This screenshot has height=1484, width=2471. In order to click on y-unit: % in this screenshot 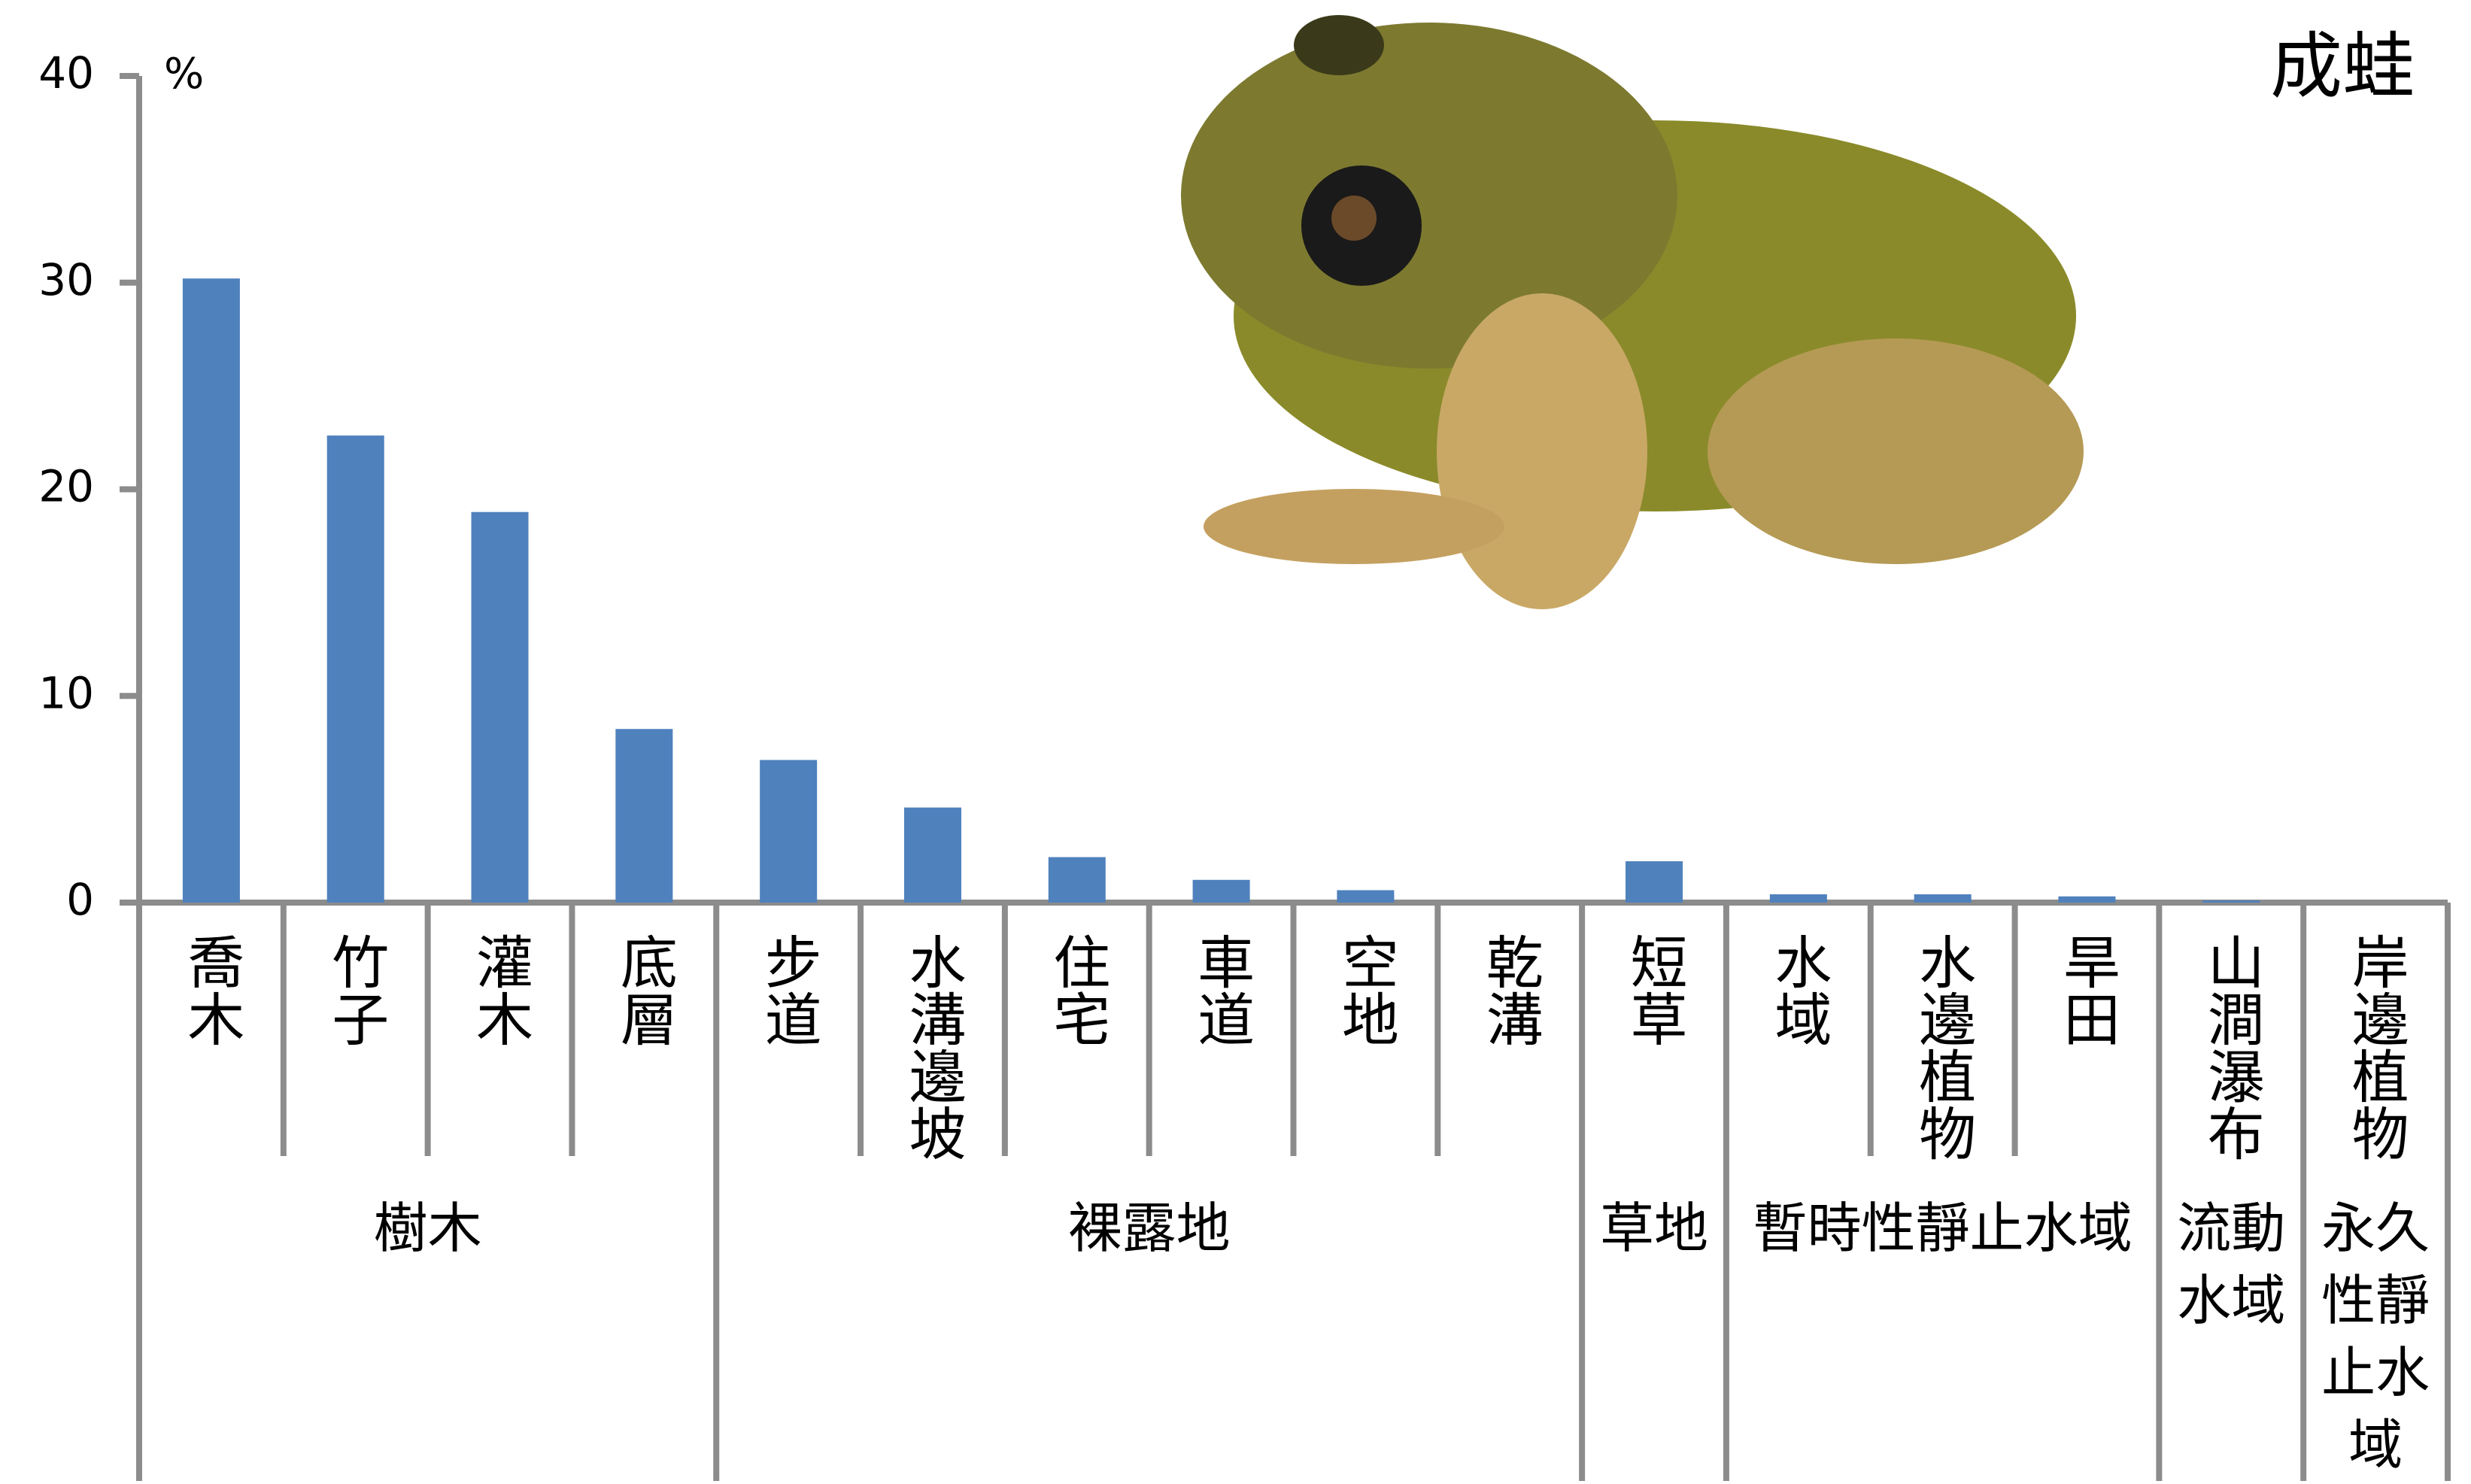, I will do `click(184, 74)`.